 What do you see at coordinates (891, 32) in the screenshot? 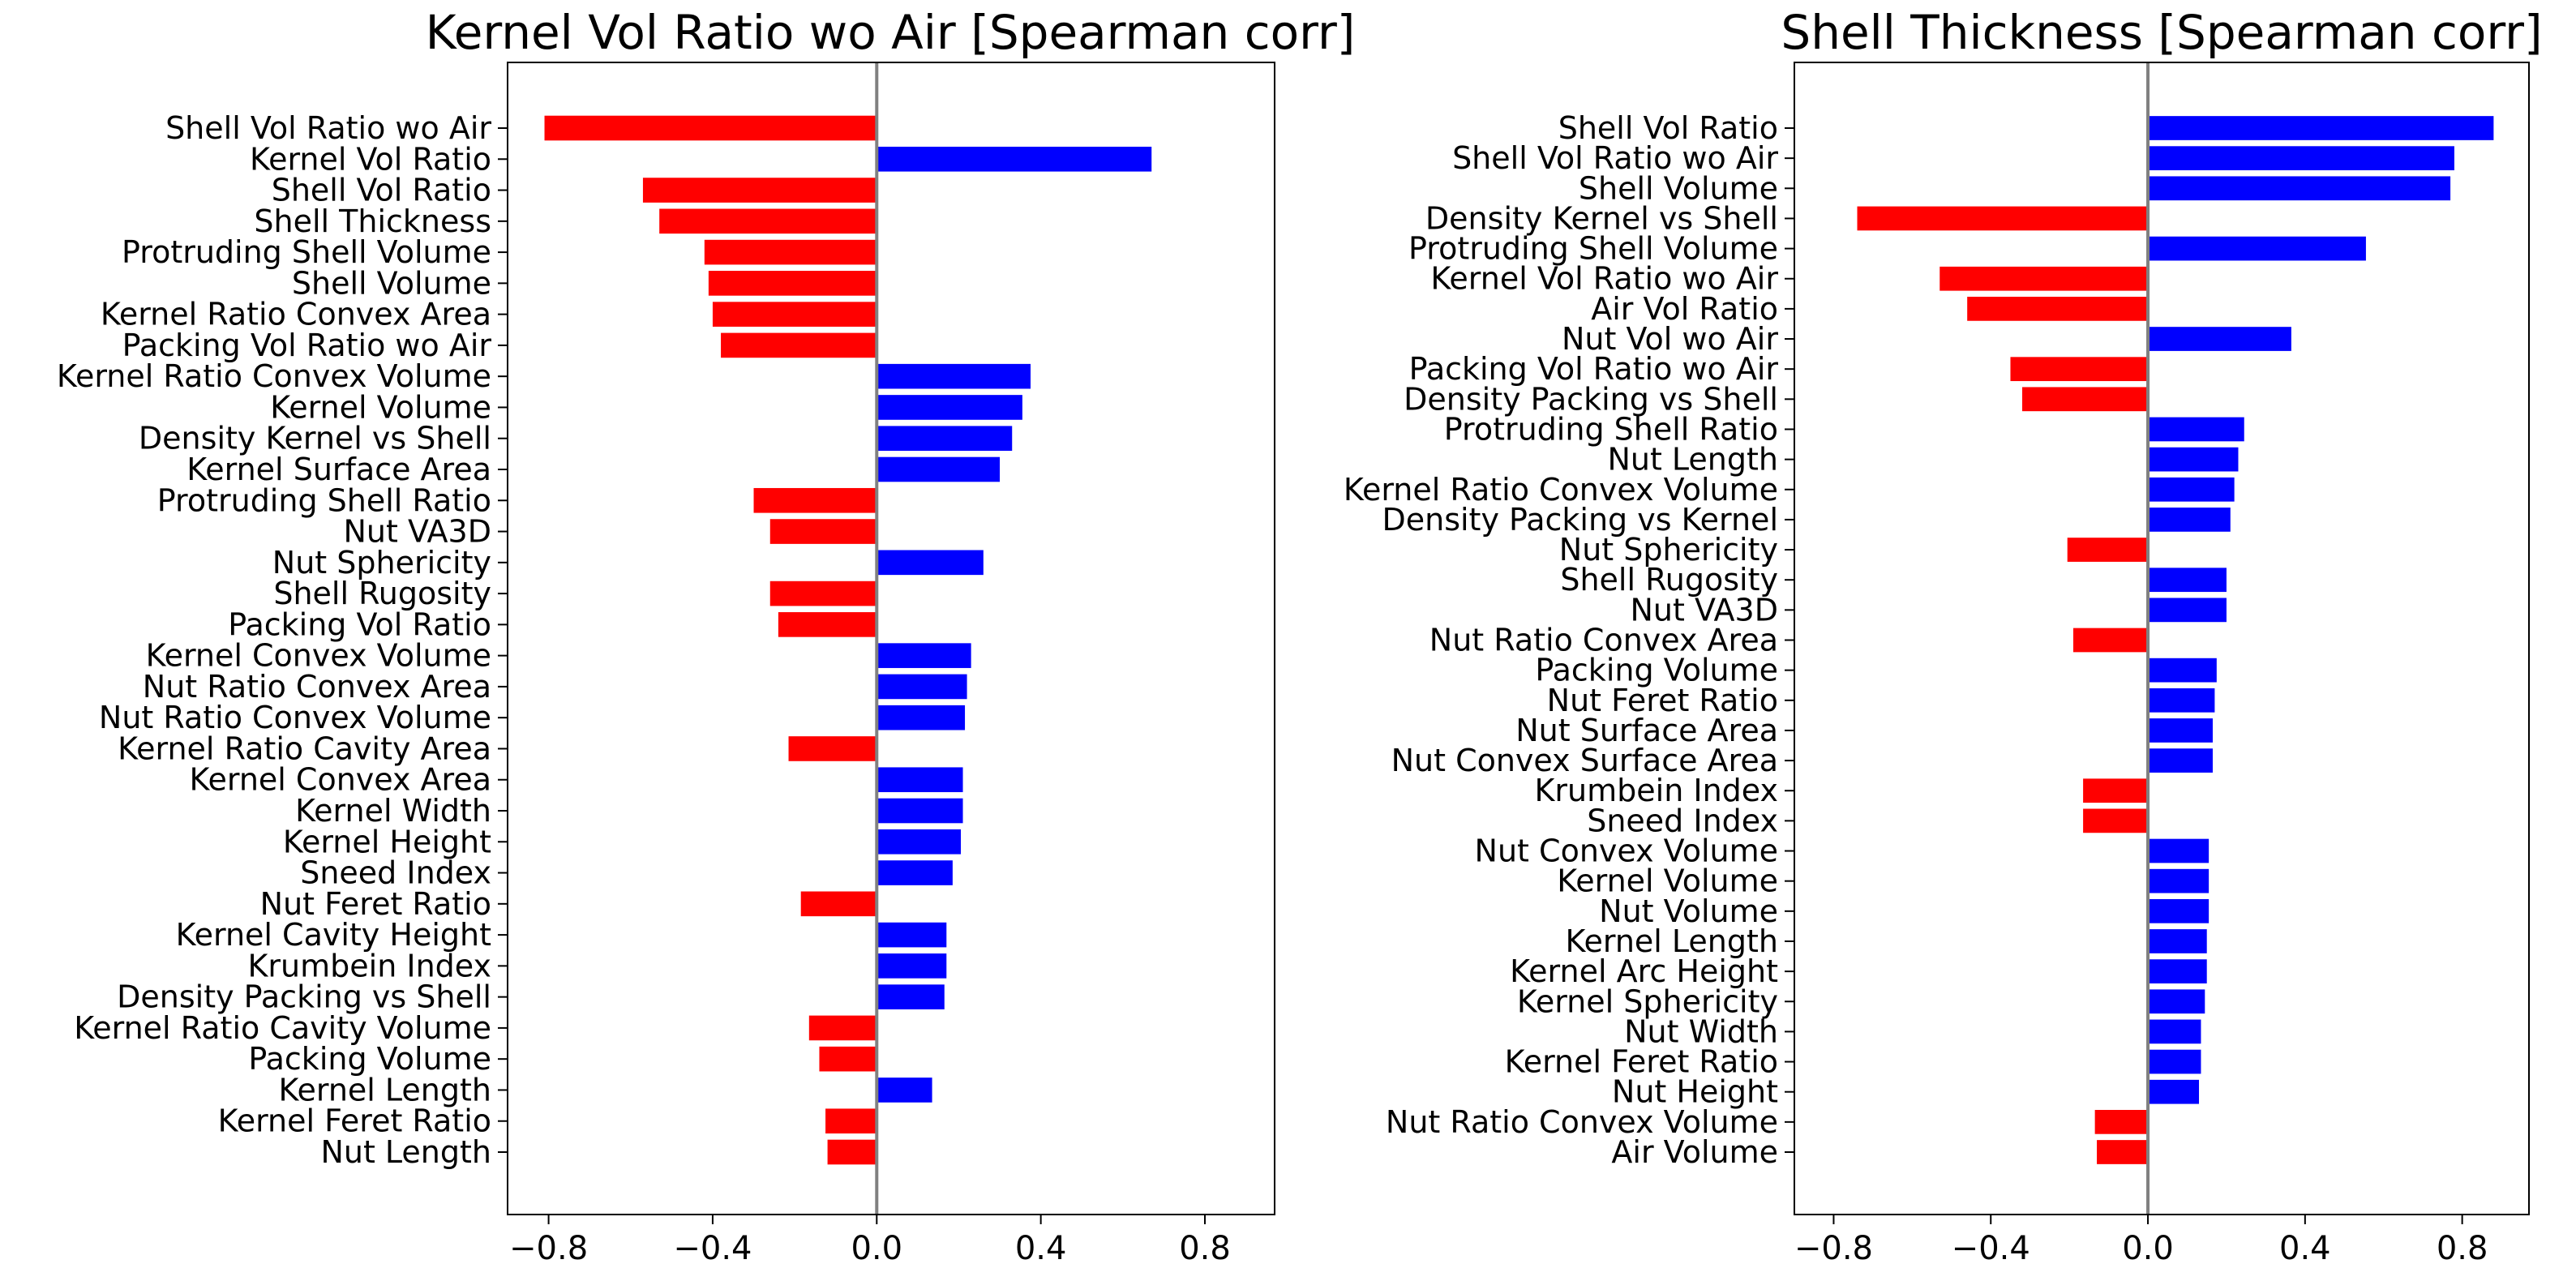
I see `chart-title: Kernel Vol Ratio wo Air [Spearman corr]` at bounding box center [891, 32].